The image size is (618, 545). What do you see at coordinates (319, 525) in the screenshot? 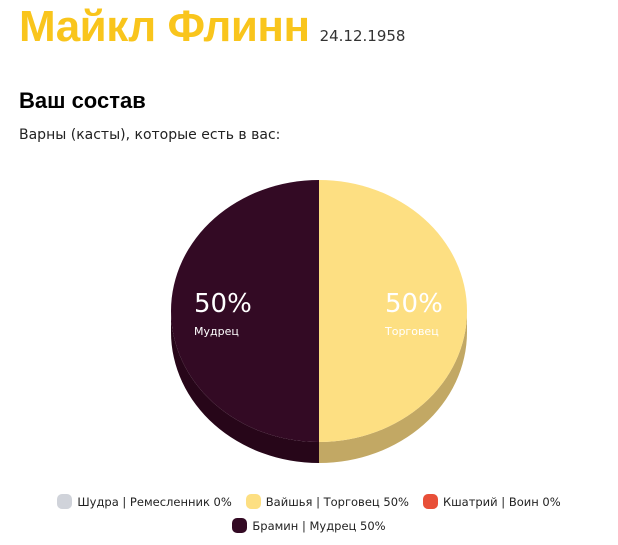
I see `legend-label: Брамин | Мудрец 50%` at bounding box center [319, 525].